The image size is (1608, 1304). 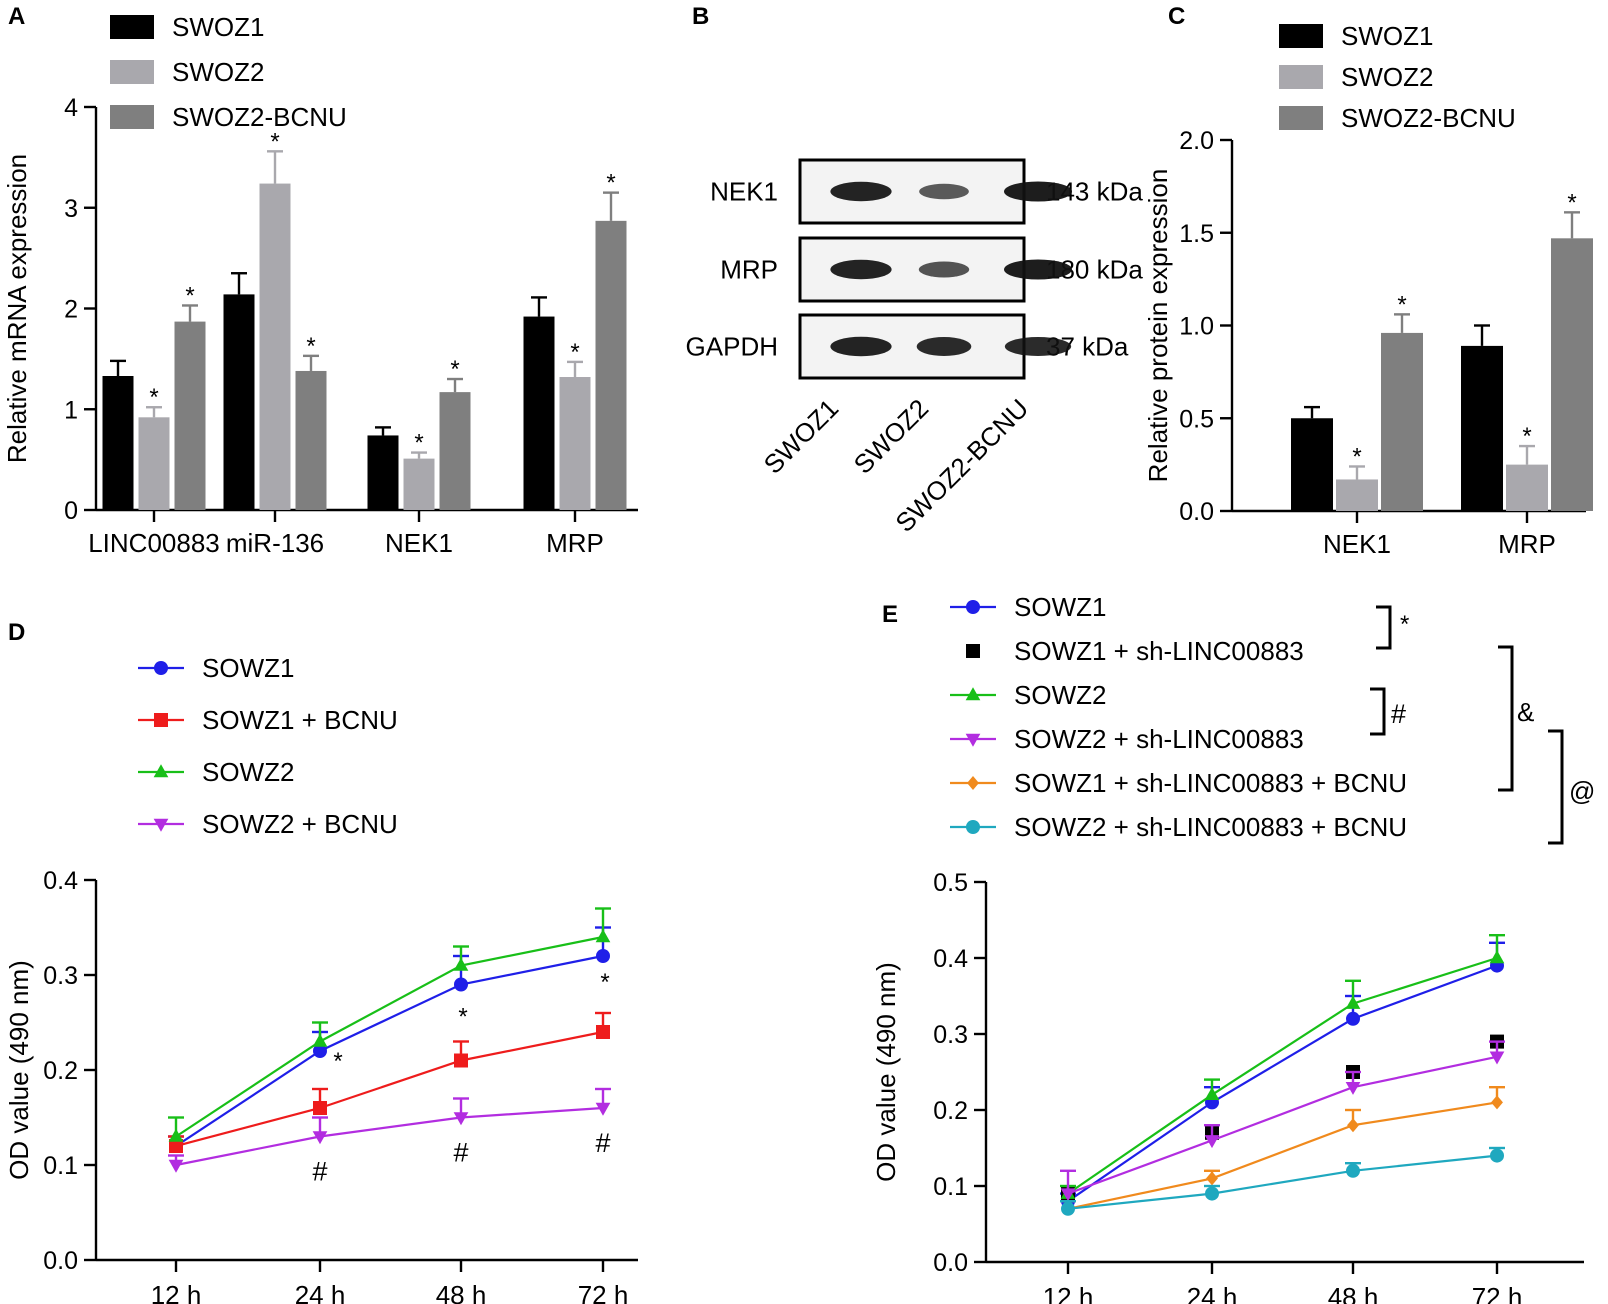 What do you see at coordinates (1068, 1293) in the screenshot?
I see `x-tick-label-12-h: 12 h` at bounding box center [1068, 1293].